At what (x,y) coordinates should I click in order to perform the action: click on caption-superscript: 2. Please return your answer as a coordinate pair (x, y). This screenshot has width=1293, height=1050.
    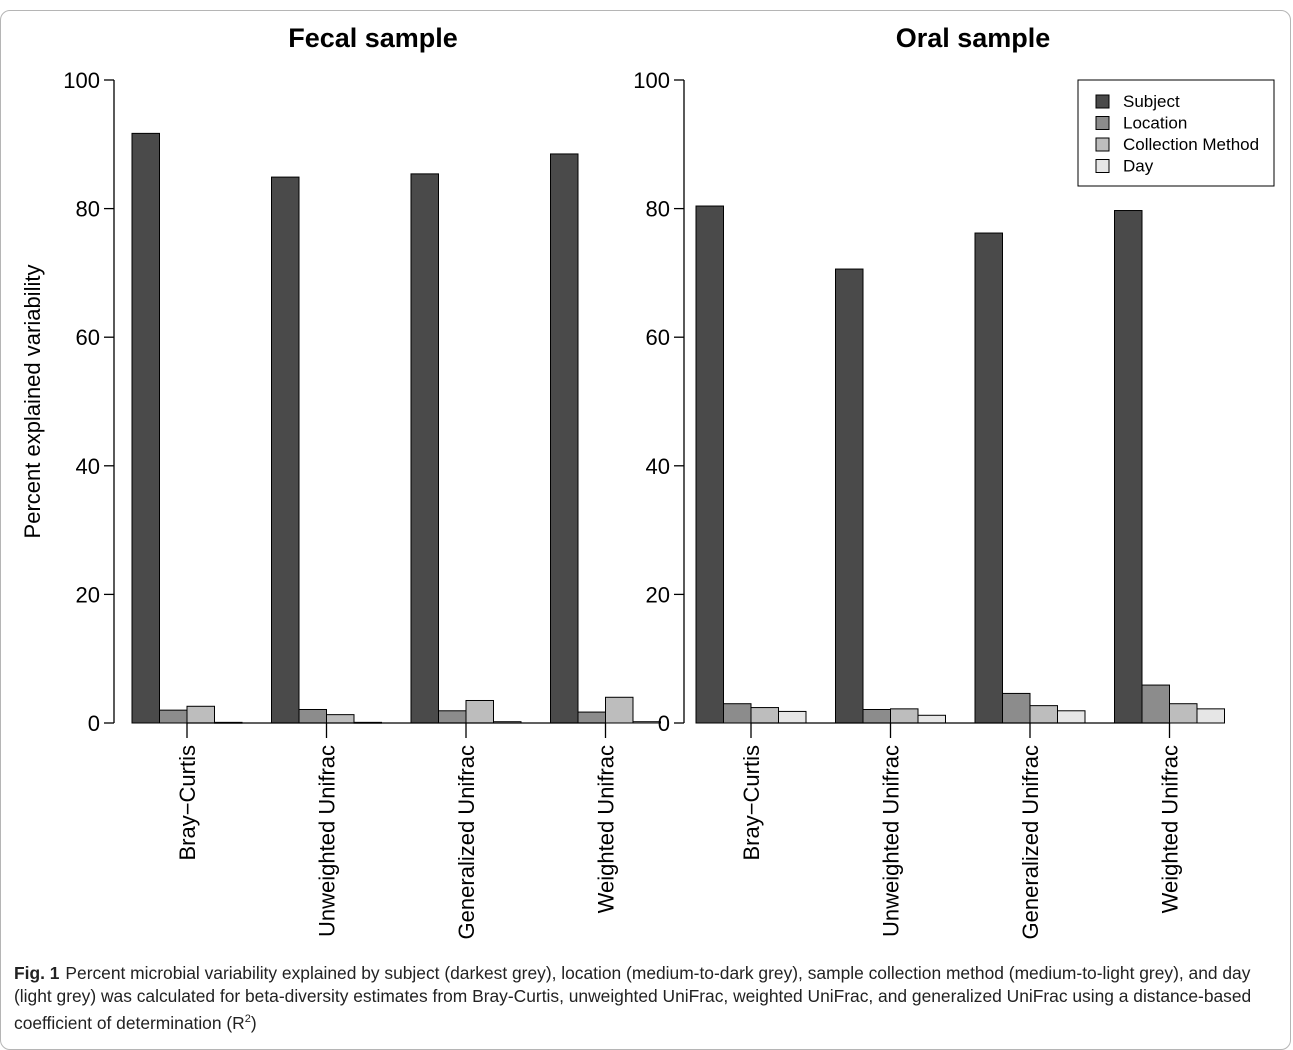
    Looking at the image, I should click on (247, 1019).